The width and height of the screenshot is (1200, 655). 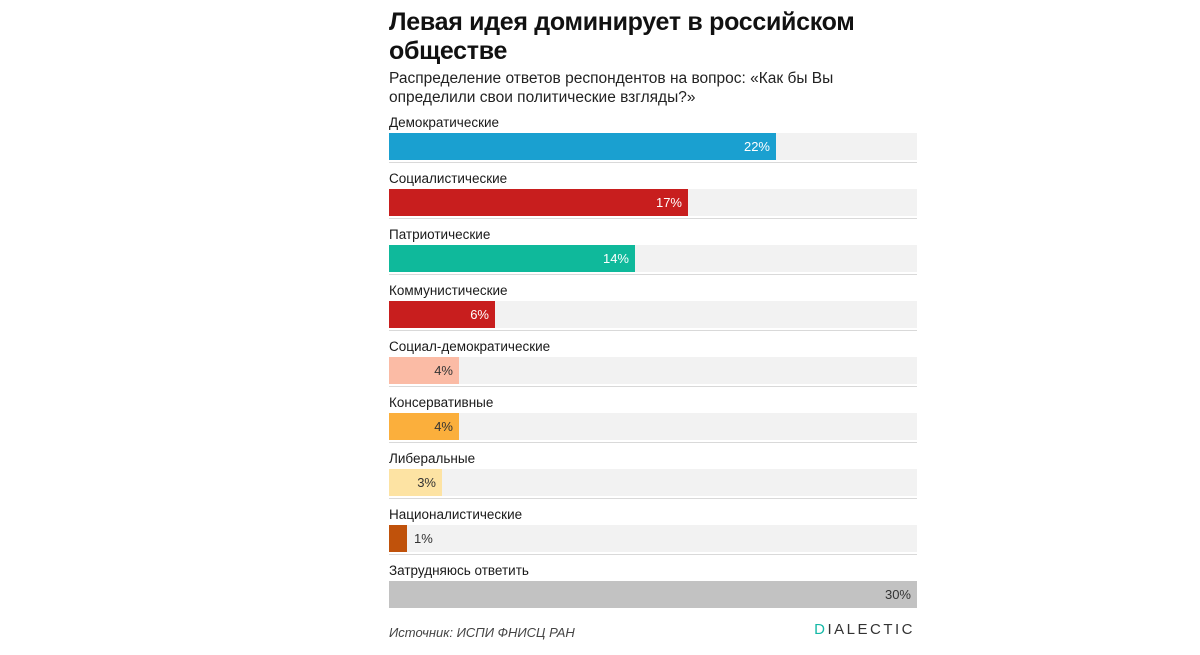 I want to click on bar-track: 22%, so click(x=653, y=146).